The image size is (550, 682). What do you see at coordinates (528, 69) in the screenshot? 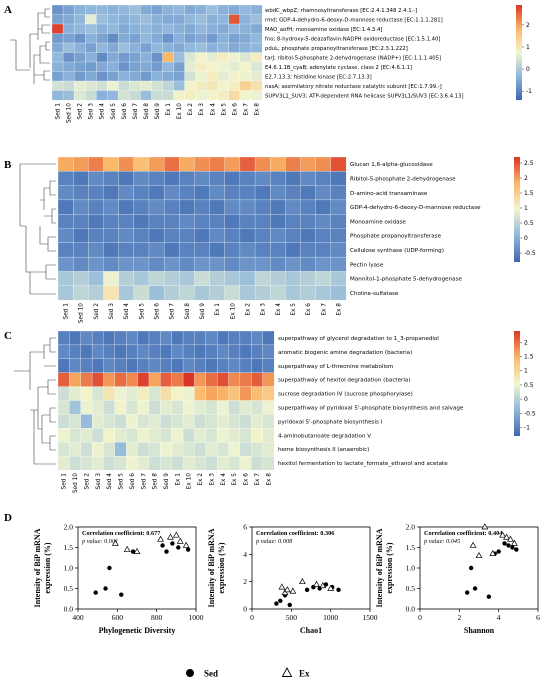
I see `colorbar-tick-label: 0` at bounding box center [528, 69].